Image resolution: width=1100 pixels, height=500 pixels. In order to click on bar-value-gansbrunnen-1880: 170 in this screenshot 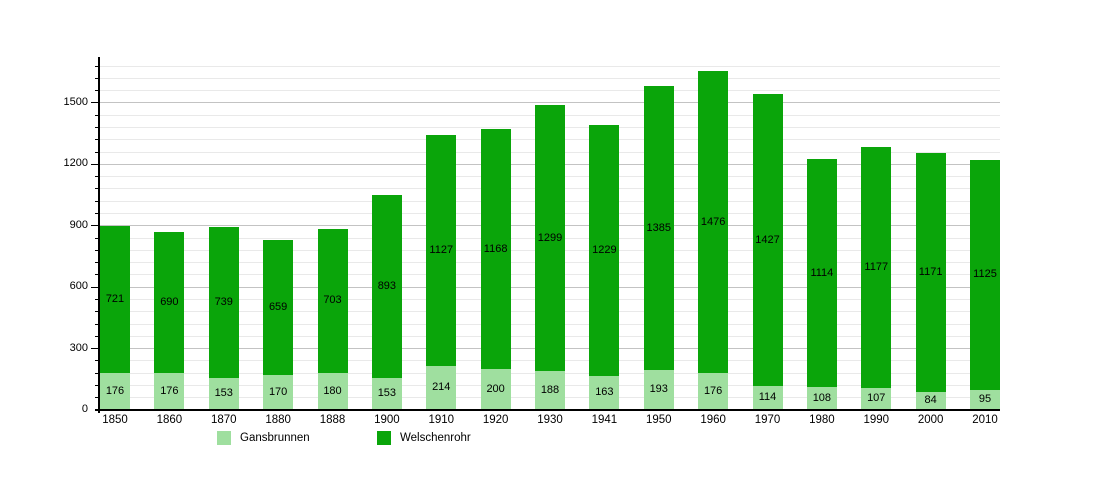, I will do `click(278, 391)`.